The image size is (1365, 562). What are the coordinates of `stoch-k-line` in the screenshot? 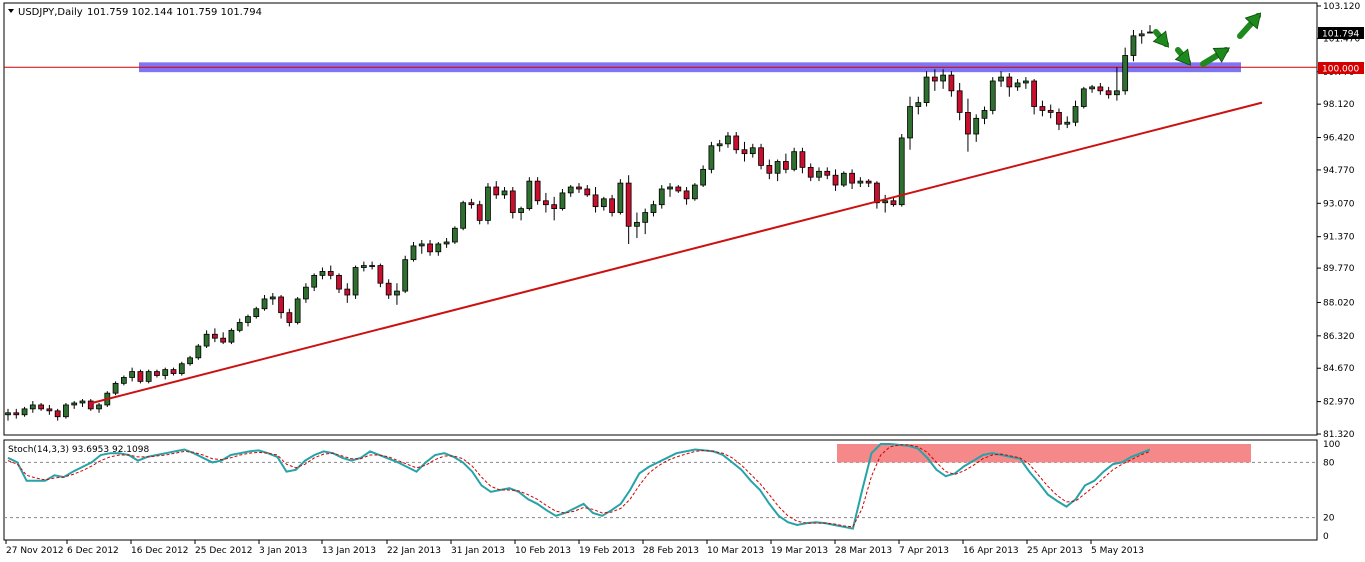 It's located at (579, 486).